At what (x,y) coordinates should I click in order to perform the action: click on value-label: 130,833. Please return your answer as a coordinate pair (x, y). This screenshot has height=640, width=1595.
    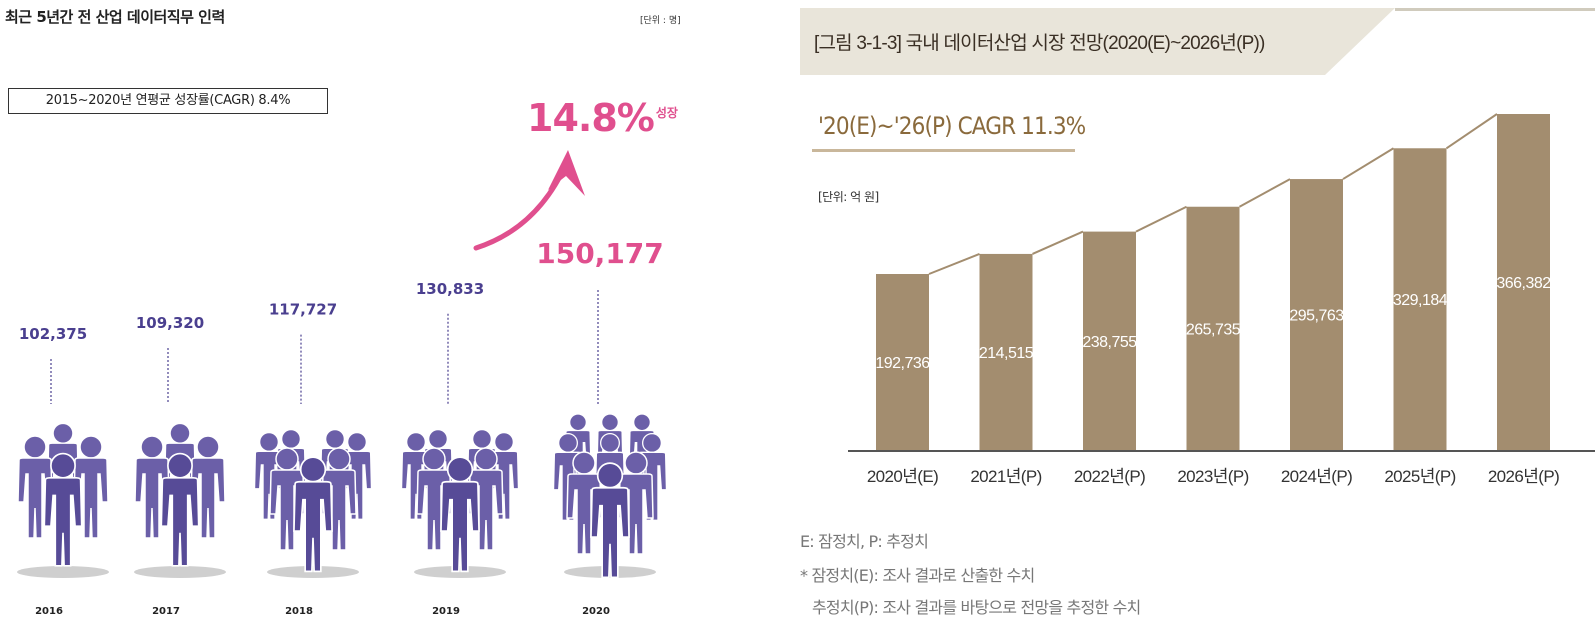
    Looking at the image, I should click on (450, 289).